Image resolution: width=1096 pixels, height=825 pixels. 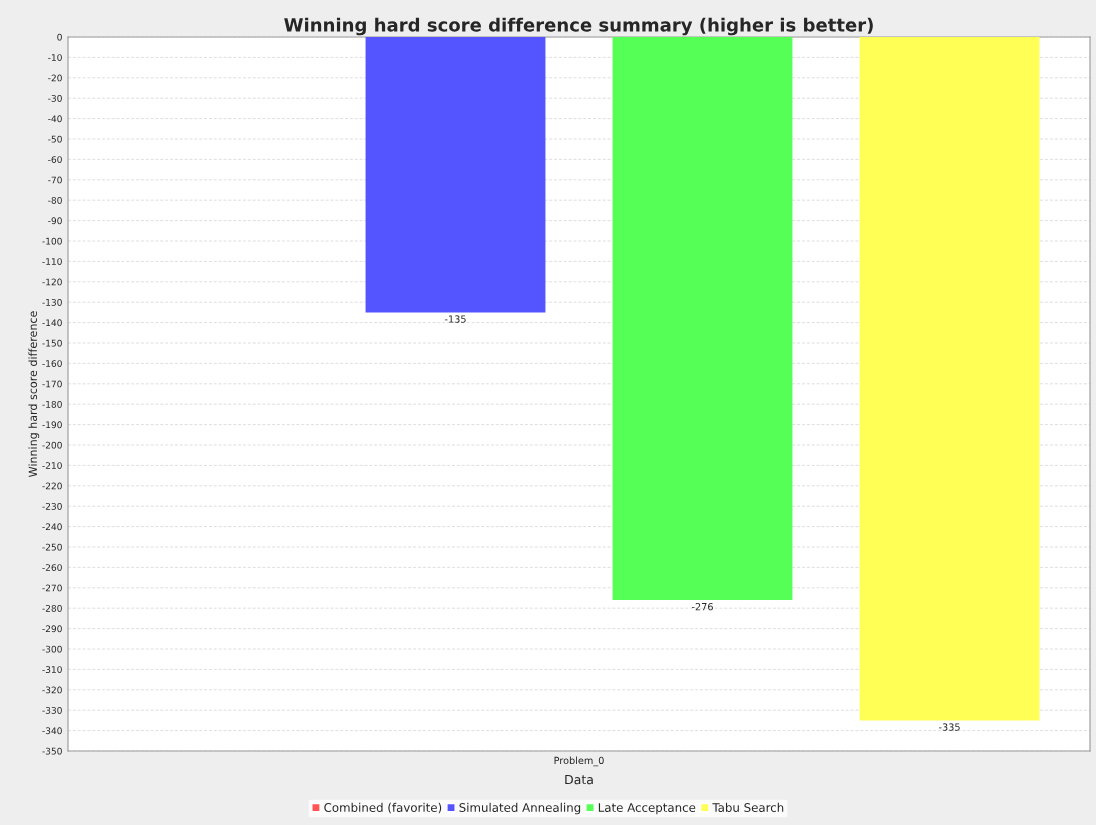 What do you see at coordinates (55, 57) in the screenshot?
I see `y-tick-label: -10` at bounding box center [55, 57].